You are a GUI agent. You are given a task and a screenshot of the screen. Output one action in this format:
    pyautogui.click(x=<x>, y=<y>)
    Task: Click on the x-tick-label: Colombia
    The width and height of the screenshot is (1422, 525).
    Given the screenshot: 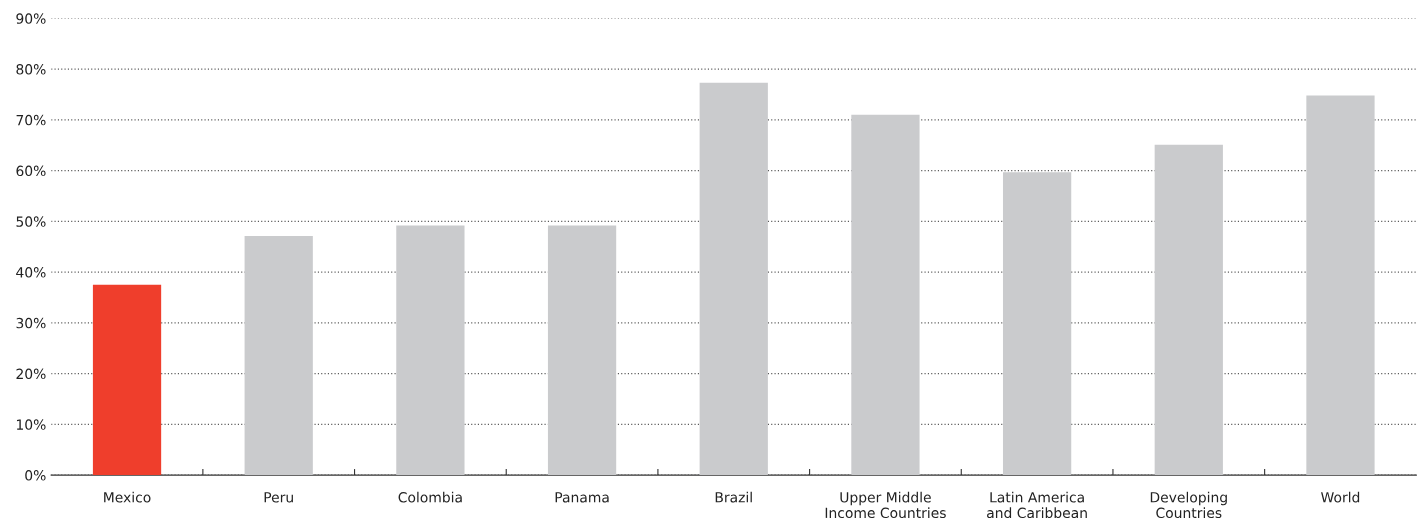 What is the action you would take?
    pyautogui.click(x=430, y=497)
    